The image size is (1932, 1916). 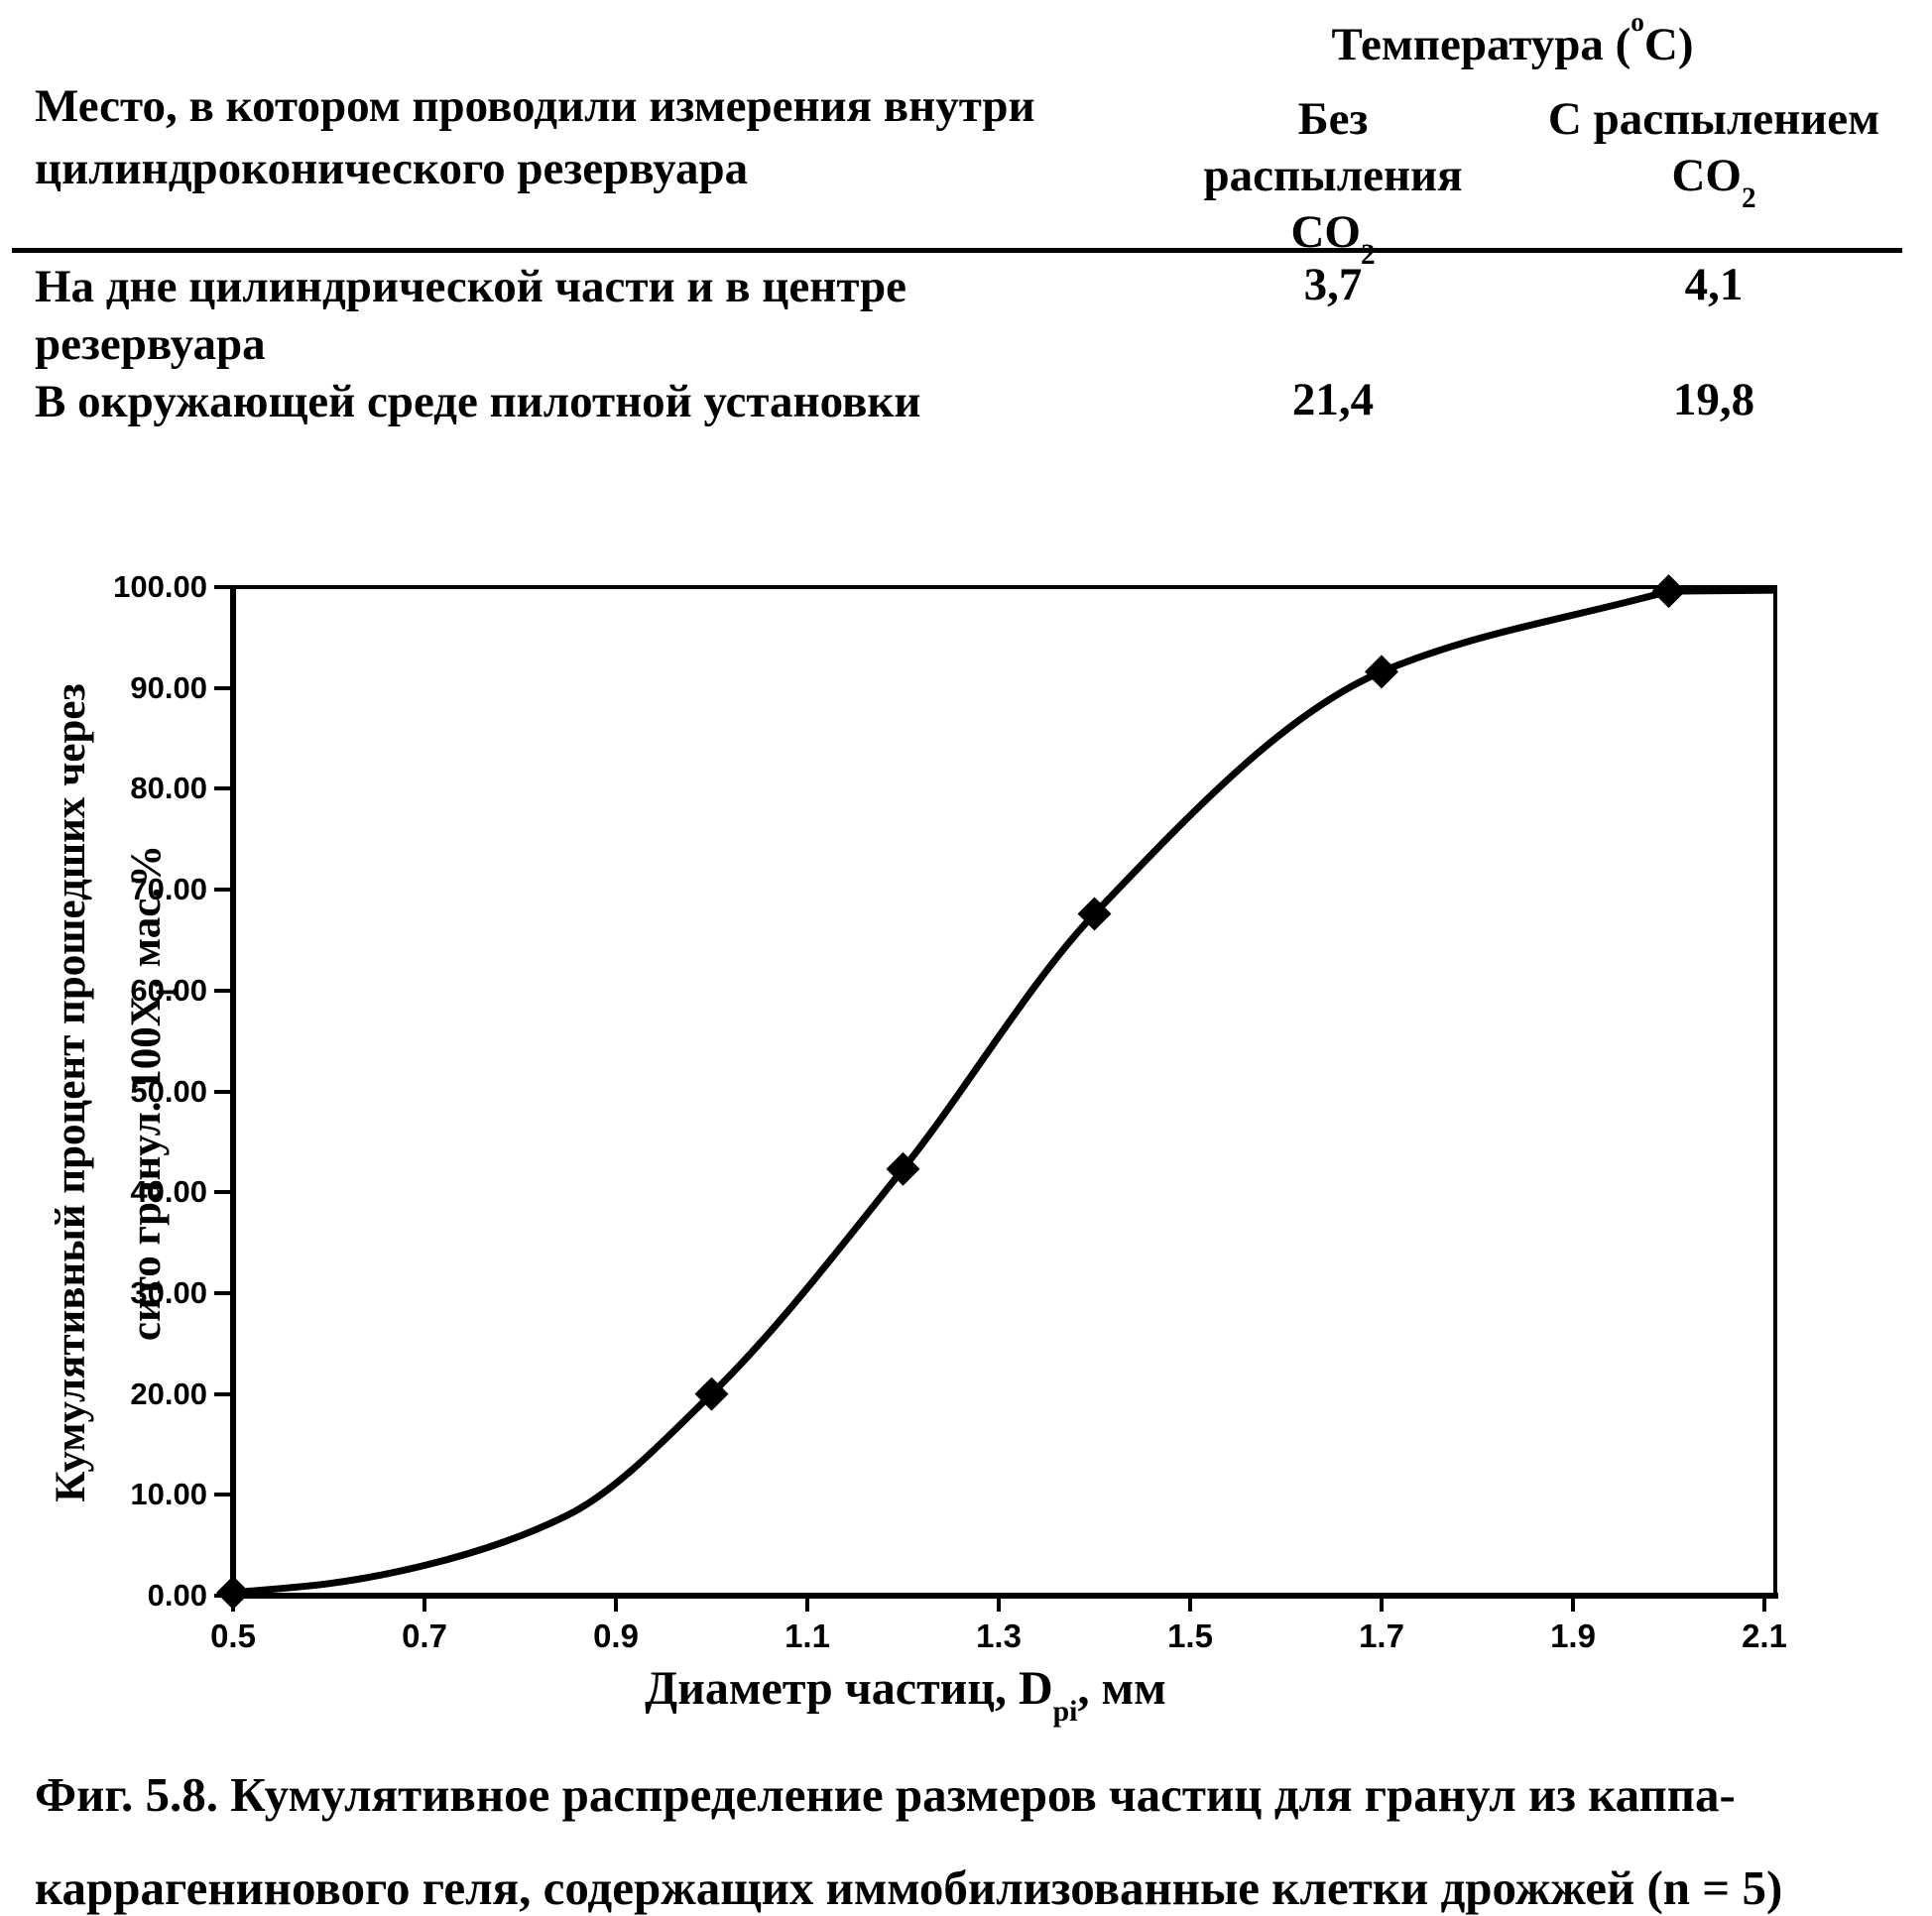 What do you see at coordinates (168, 1192) in the screenshot?
I see `y-axis-tick-label: 40.00` at bounding box center [168, 1192].